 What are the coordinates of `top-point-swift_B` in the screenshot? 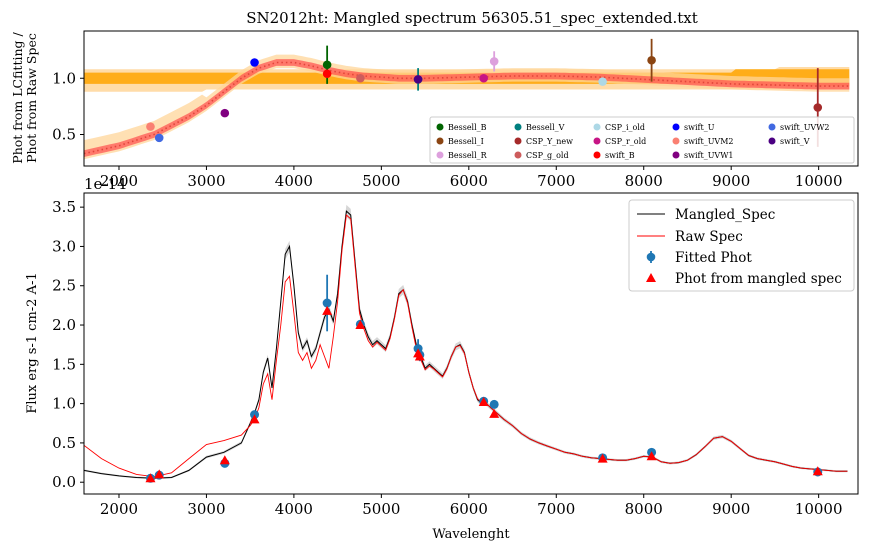 It's located at (327, 74).